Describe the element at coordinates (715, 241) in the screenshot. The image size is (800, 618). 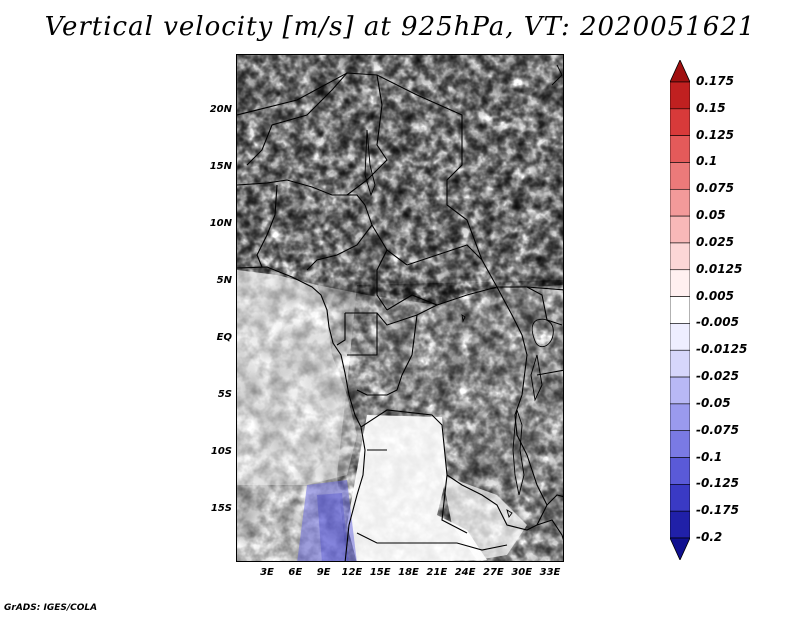
I see `colorbar-label: 0.025` at that location.